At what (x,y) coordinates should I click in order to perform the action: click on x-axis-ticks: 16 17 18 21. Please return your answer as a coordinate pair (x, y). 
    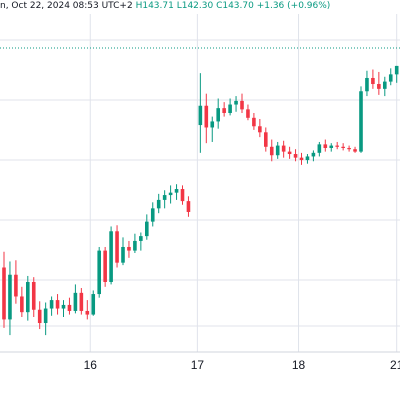
    Looking at the image, I should click on (242, 365).